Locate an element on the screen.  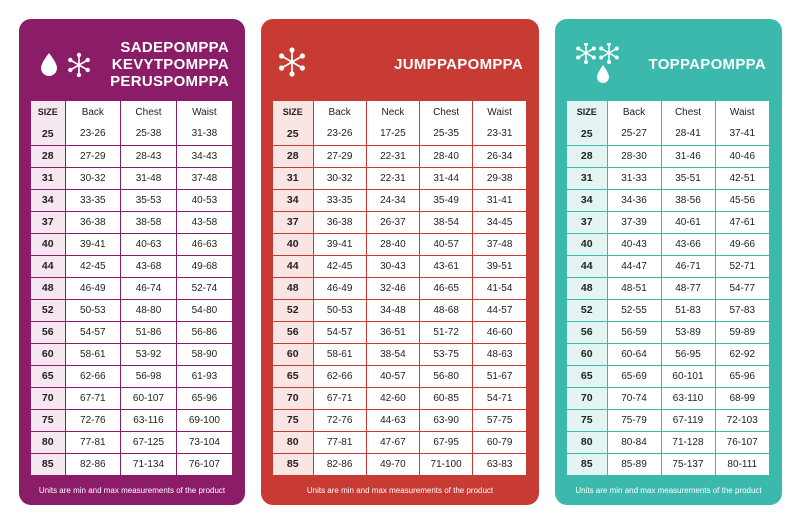
measure-cell: 48-51 is located at coordinates (633, 287).